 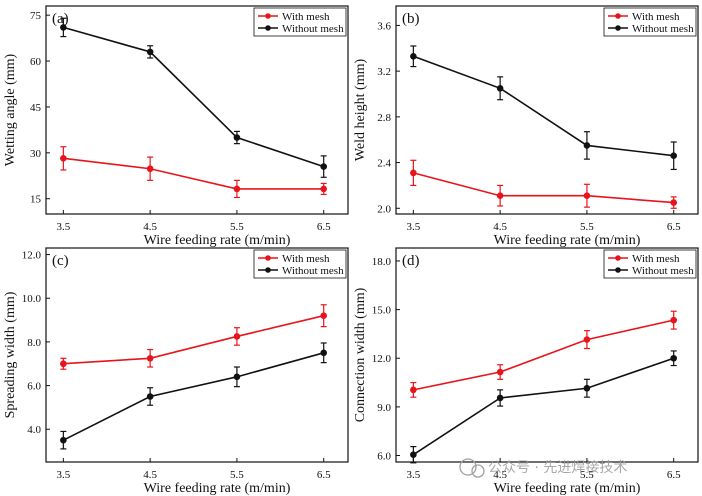 I want to click on watermark: 公众号 · 先进焊接技术, so click(x=543, y=468).